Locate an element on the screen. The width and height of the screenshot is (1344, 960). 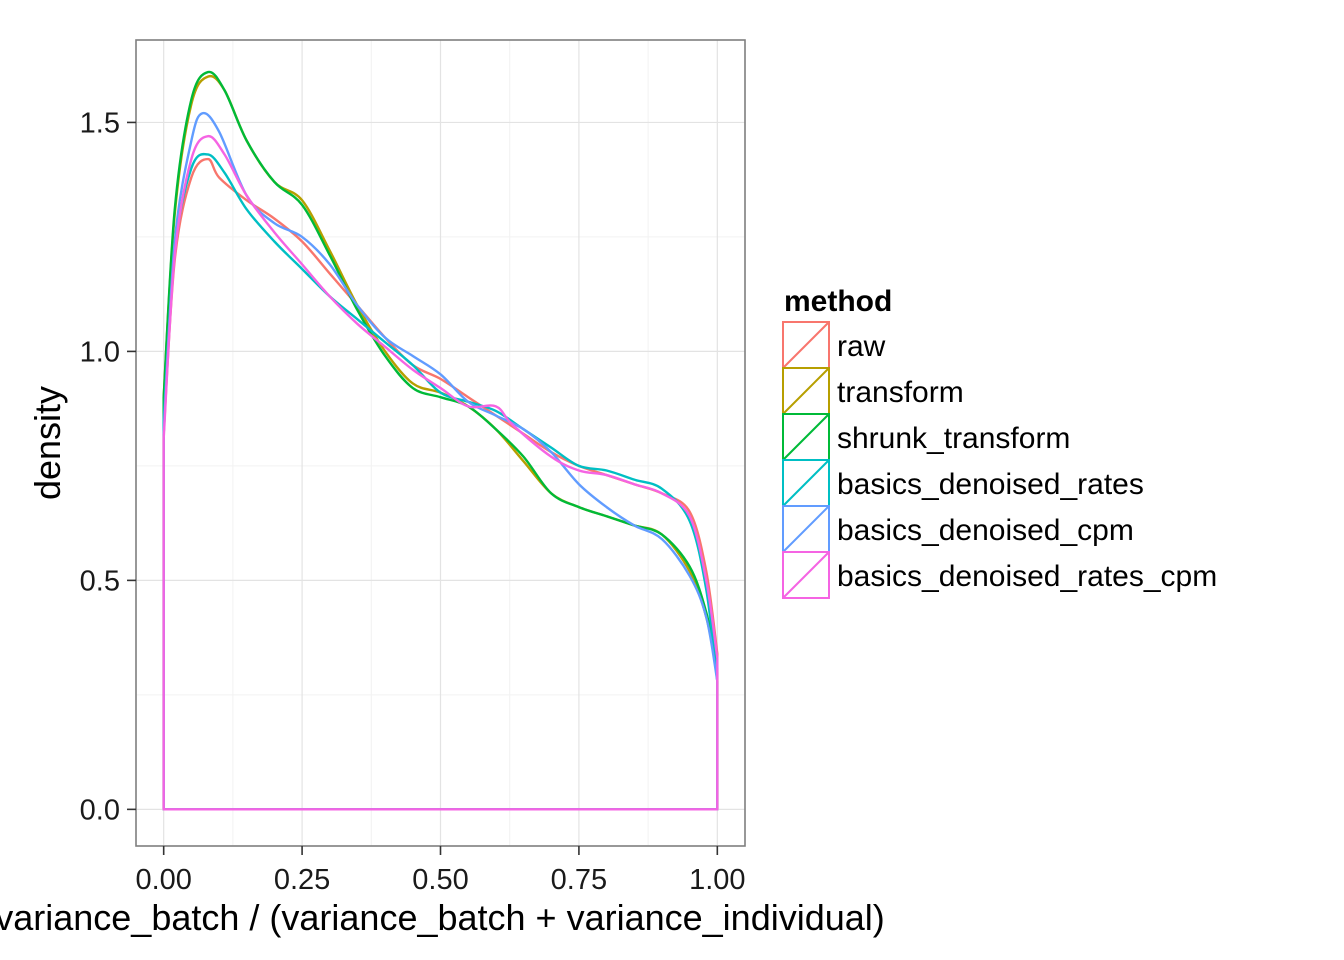
y-axis: 0.0 0.5 1.0 1.5 is located at coordinates (108, 466).